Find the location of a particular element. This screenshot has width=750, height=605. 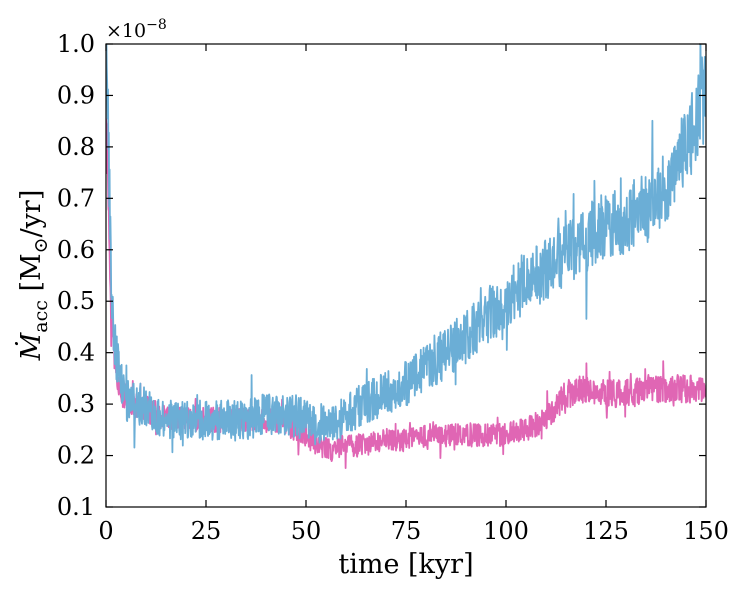

y-offset-text: ×10⁻⁸ is located at coordinates (136, 29).